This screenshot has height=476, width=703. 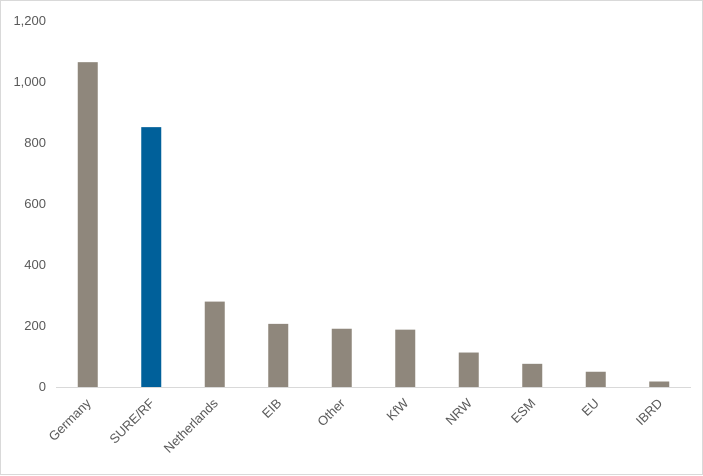 What do you see at coordinates (214, 344) in the screenshot?
I see `bar-netherlands` at bounding box center [214, 344].